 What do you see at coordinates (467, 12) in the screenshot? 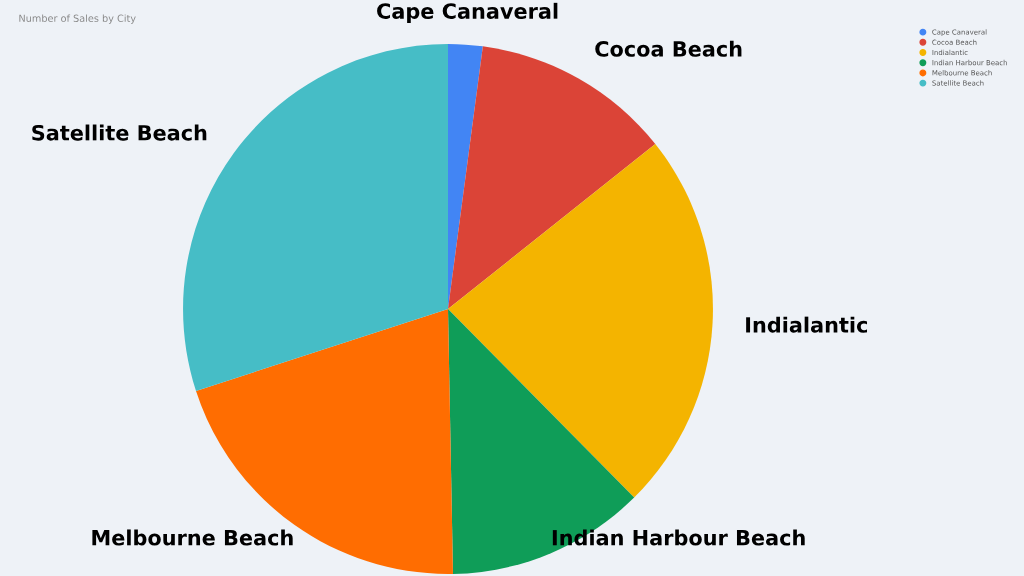
I see `slice-label: Cape Canaveral` at bounding box center [467, 12].